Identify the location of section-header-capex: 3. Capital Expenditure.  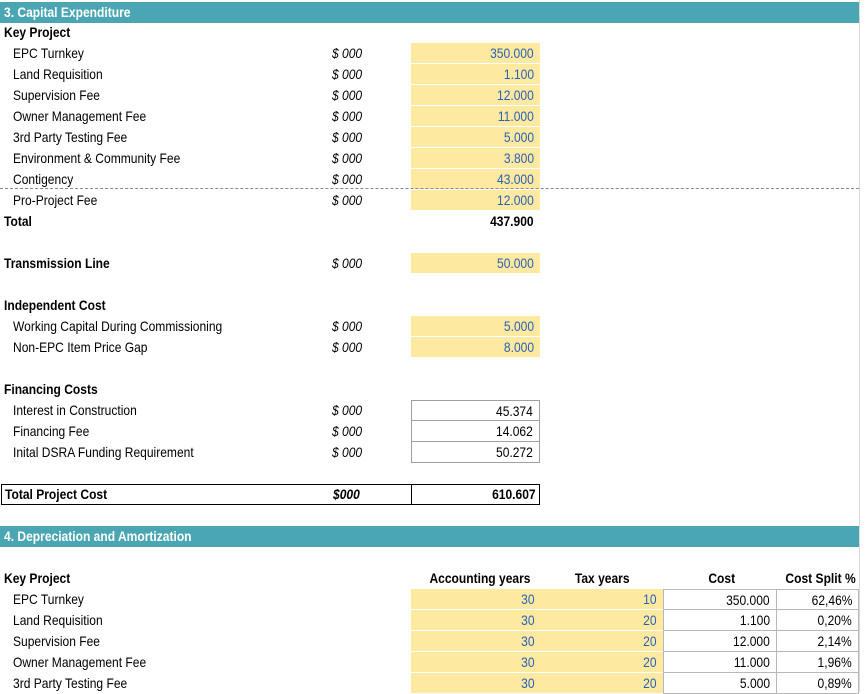
(429, 12).